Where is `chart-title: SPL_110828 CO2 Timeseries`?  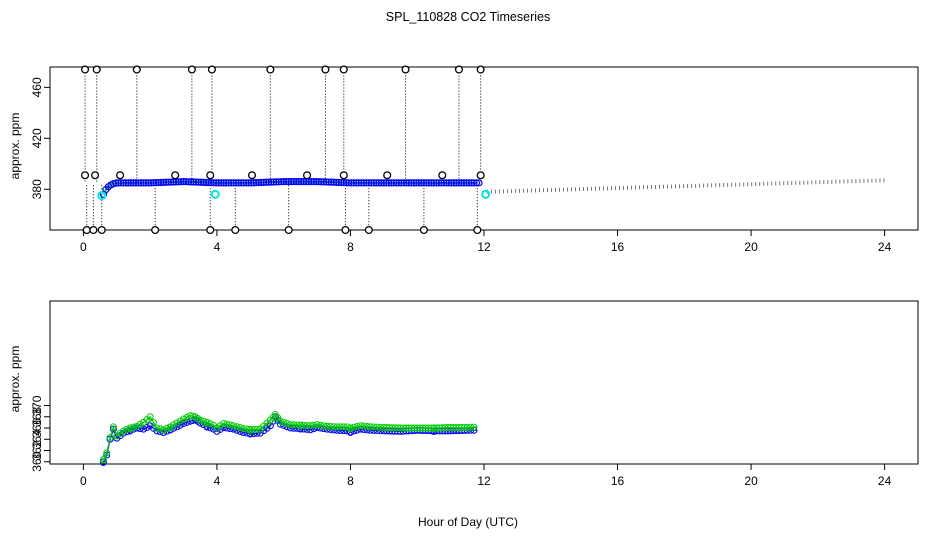
chart-title: SPL_110828 CO2 Timeseries is located at coordinates (468, 17).